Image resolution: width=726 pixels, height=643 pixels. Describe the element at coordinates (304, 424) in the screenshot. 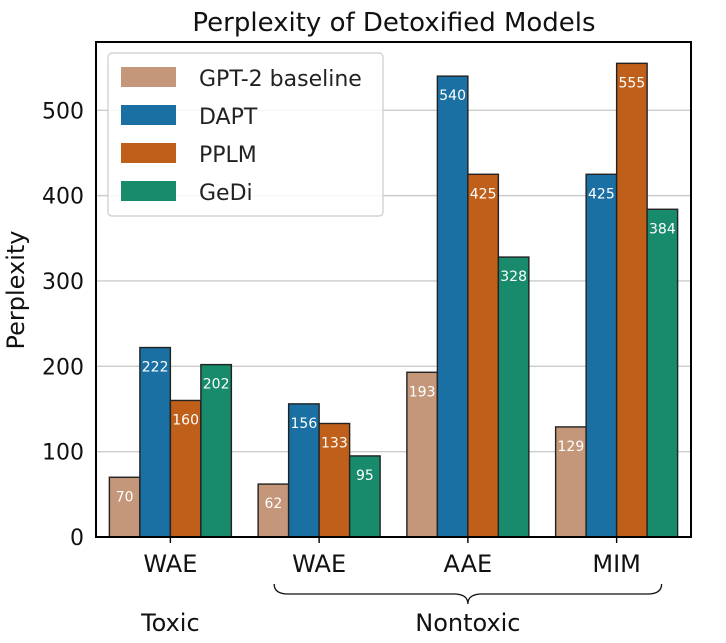

I see `bar-value-label: 156` at that location.